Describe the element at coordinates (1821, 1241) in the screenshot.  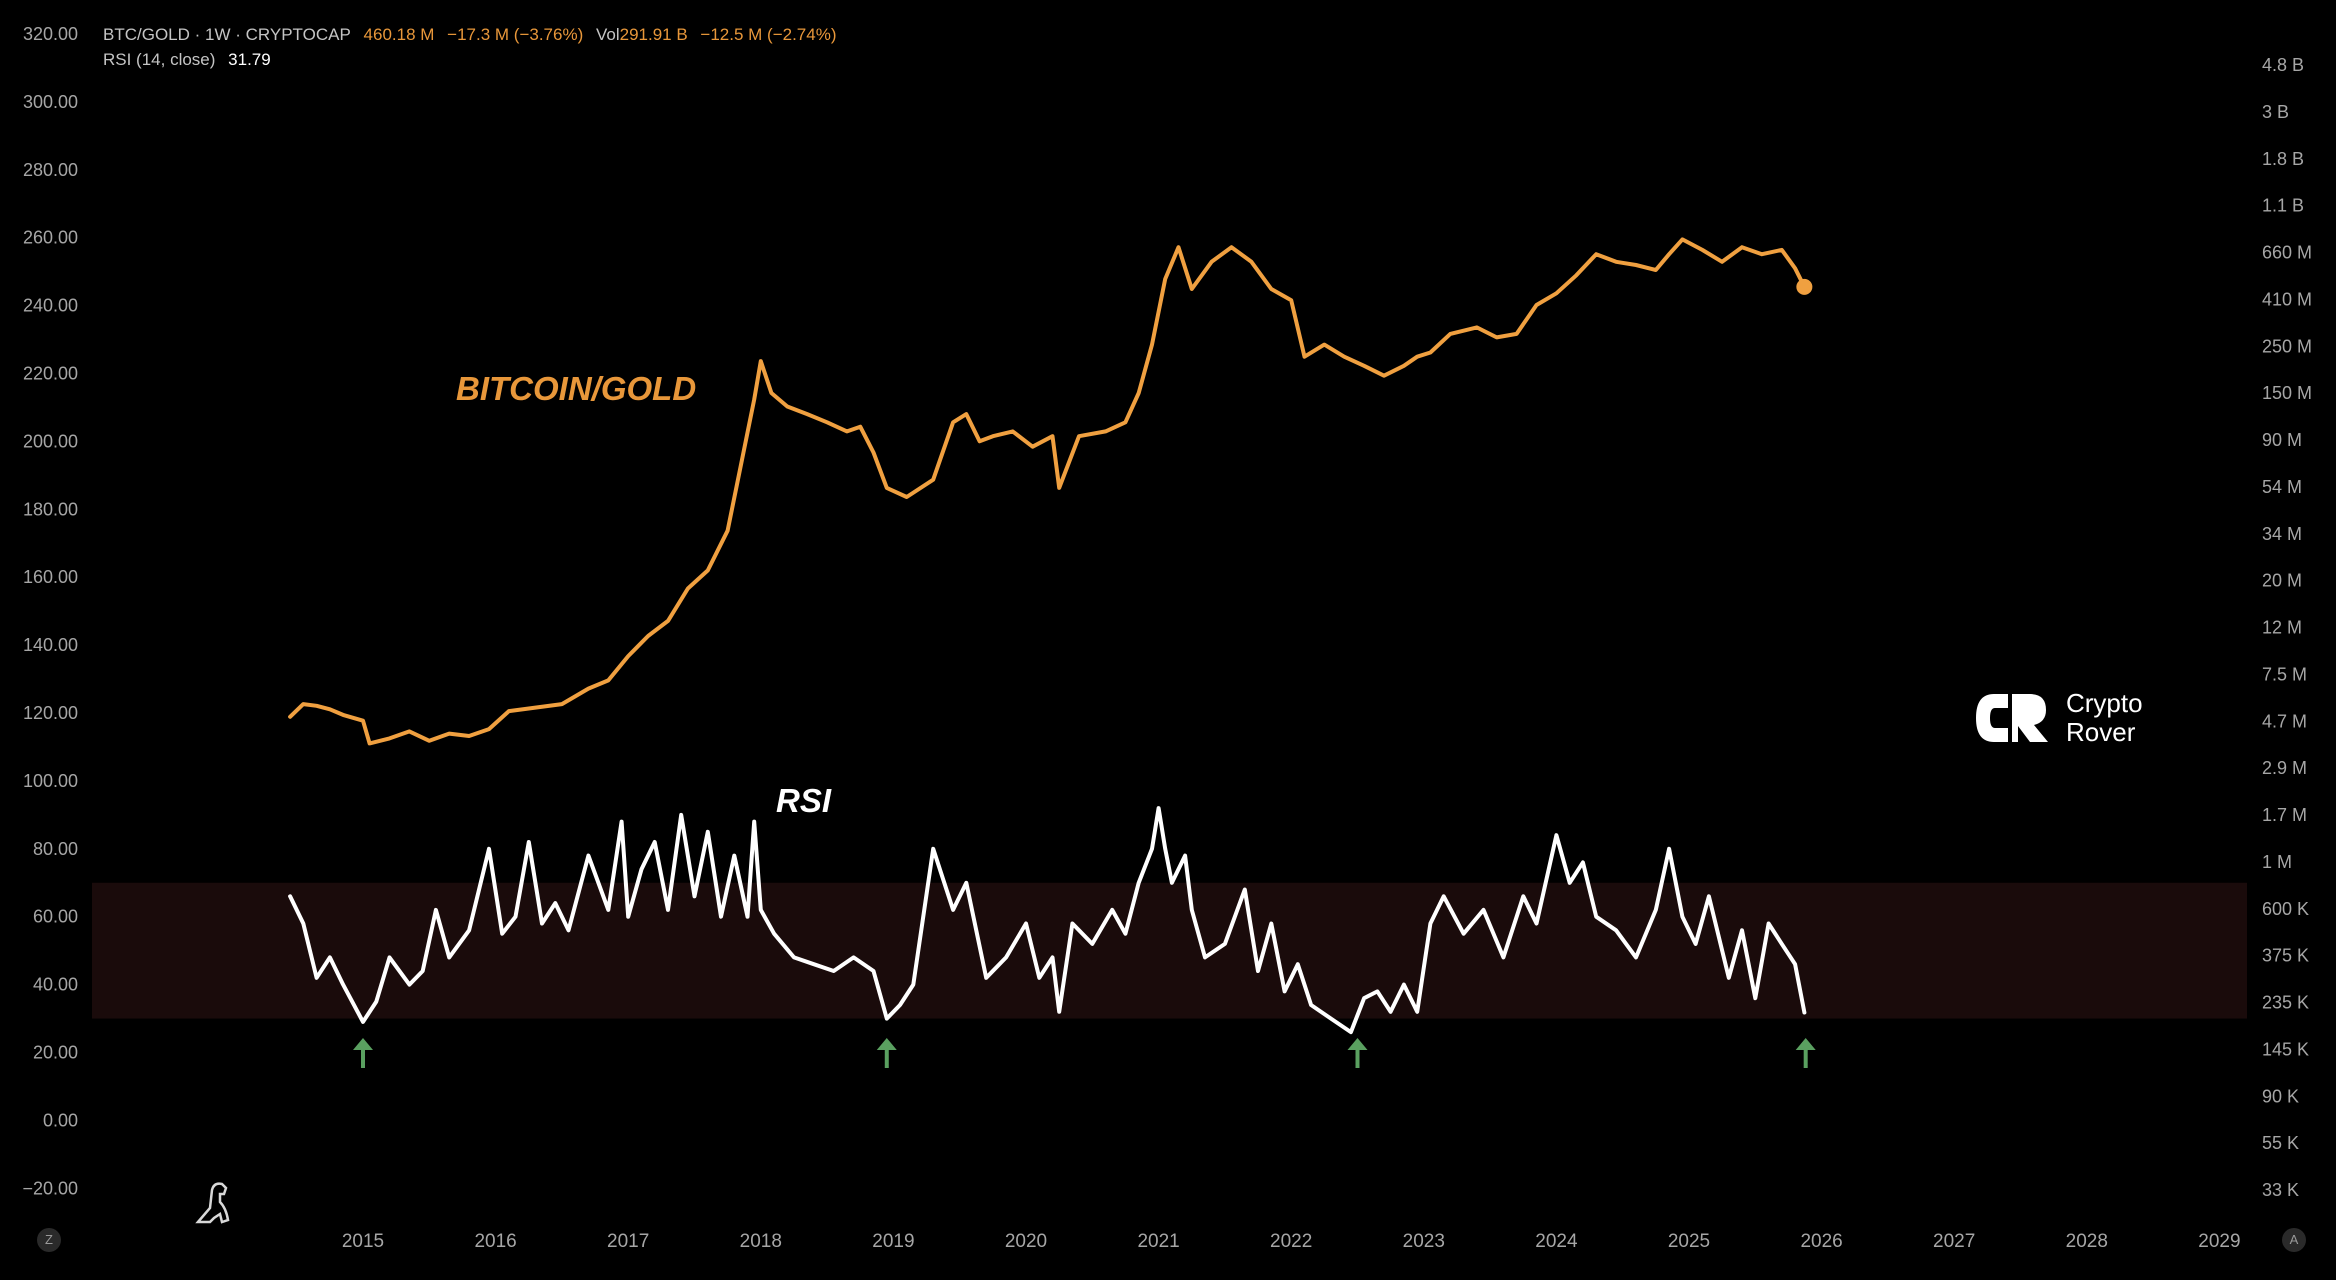
I see `x-axis-tick: 2026` at that location.